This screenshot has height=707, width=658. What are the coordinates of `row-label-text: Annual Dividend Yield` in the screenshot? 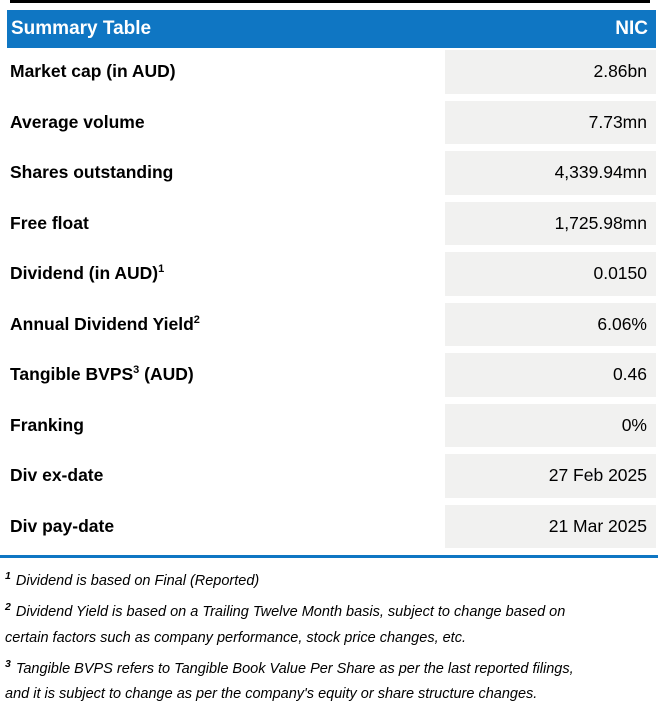 It's located at (102, 323).